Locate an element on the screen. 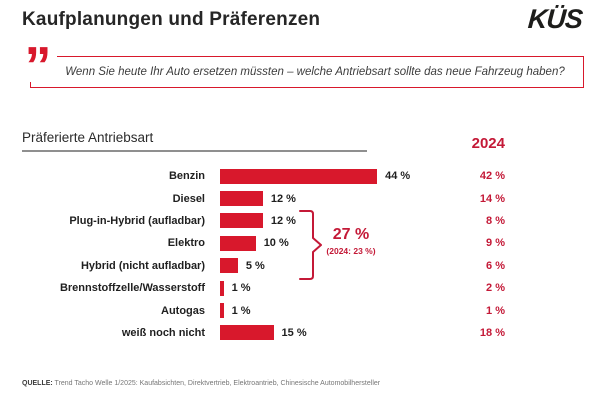  table-row: Benzin 44 % 42 % is located at coordinates (300, 176).